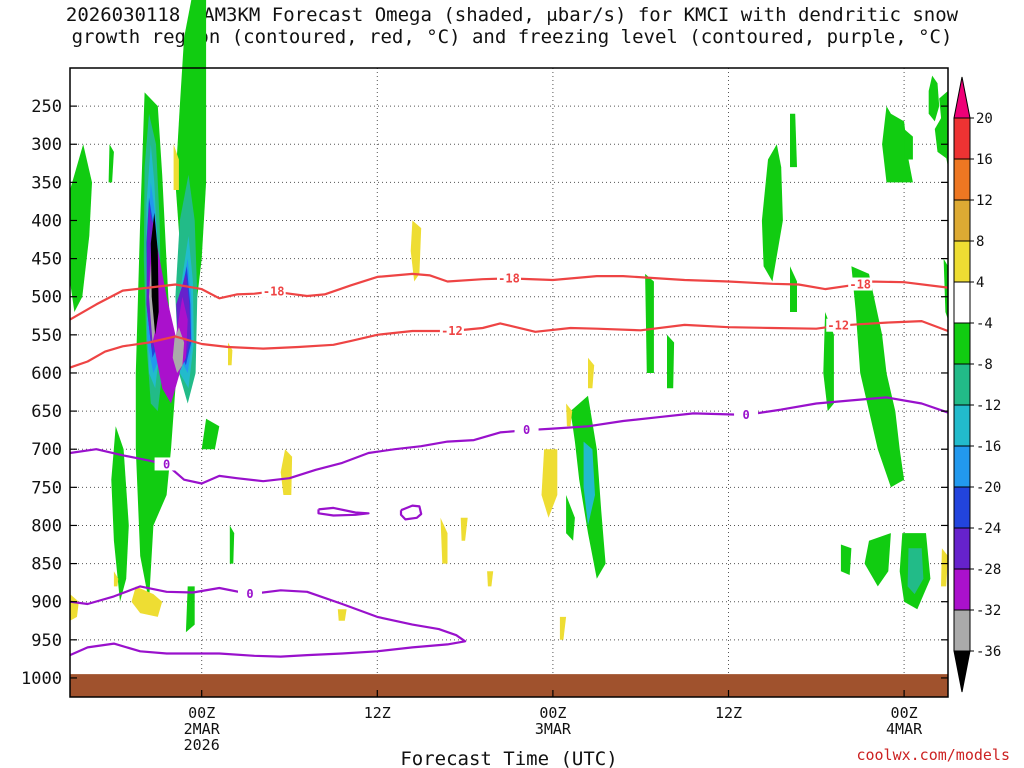 This screenshot has width=1024, height=768. What do you see at coordinates (41, 679) in the screenshot?
I see `y-tick-label-1000: 1000` at bounding box center [41, 679].